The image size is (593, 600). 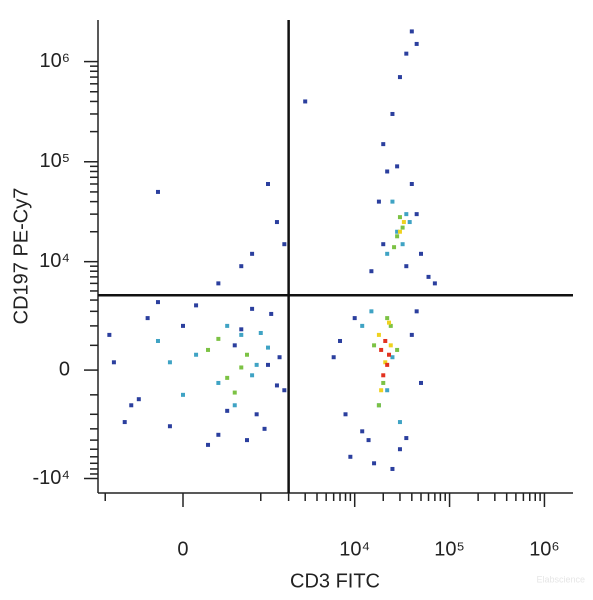 I want to click on y-axis-label: CD197 PE-Cy7, so click(x=21, y=256).